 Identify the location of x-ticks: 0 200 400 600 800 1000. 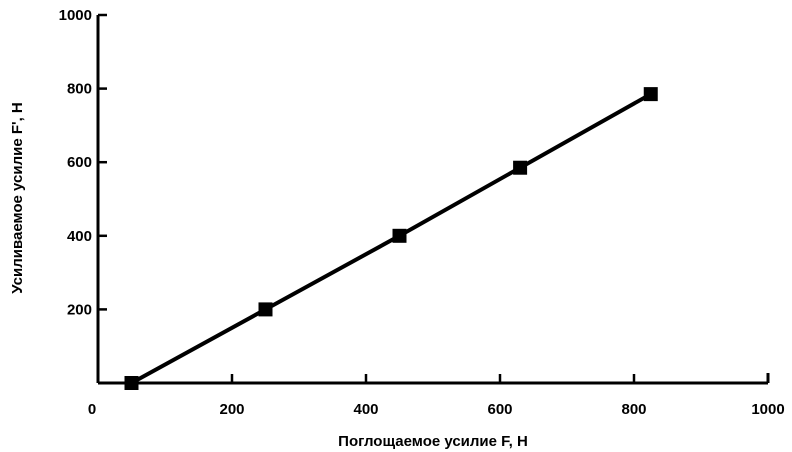
(436, 396).